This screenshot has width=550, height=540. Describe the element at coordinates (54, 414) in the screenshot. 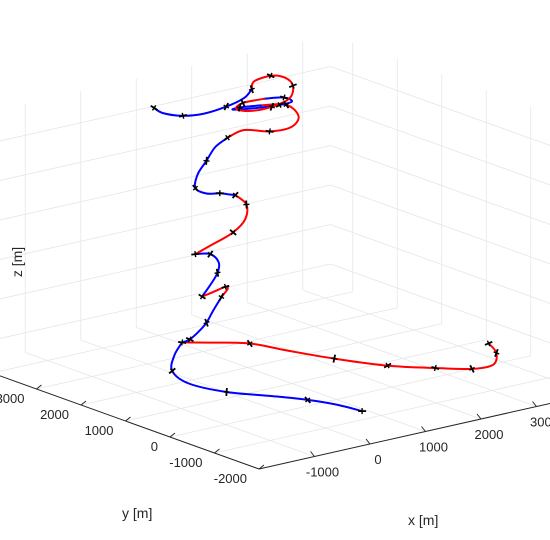

I see `y-tick-label: 2000` at that location.